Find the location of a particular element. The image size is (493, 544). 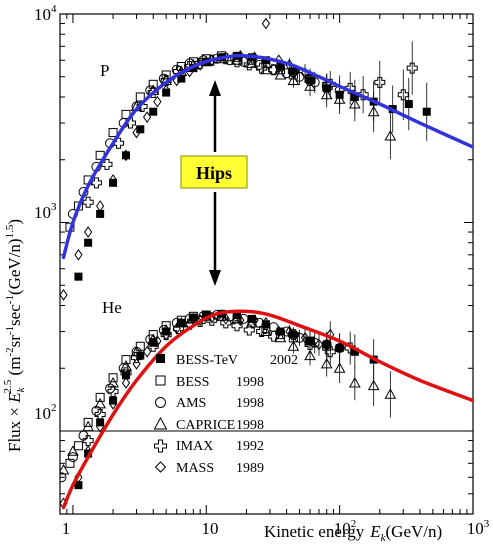

x-tick-labels: 1 10 102 103 is located at coordinates (276, 528).